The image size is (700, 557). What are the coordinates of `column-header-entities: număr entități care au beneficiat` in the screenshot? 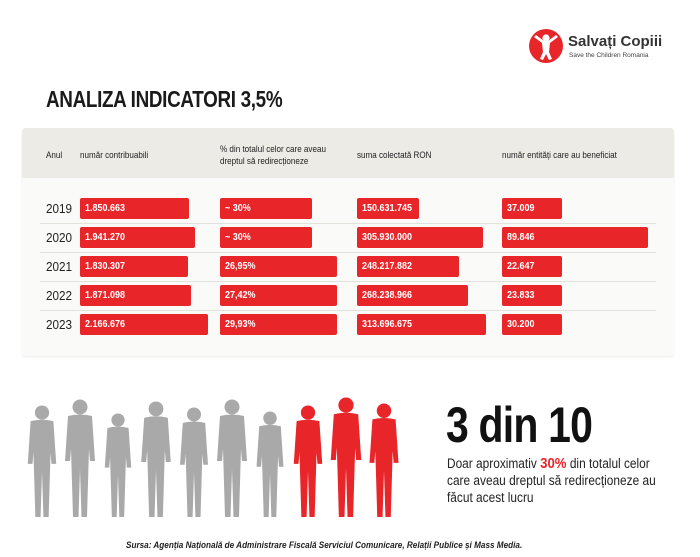 It's located at (559, 155).